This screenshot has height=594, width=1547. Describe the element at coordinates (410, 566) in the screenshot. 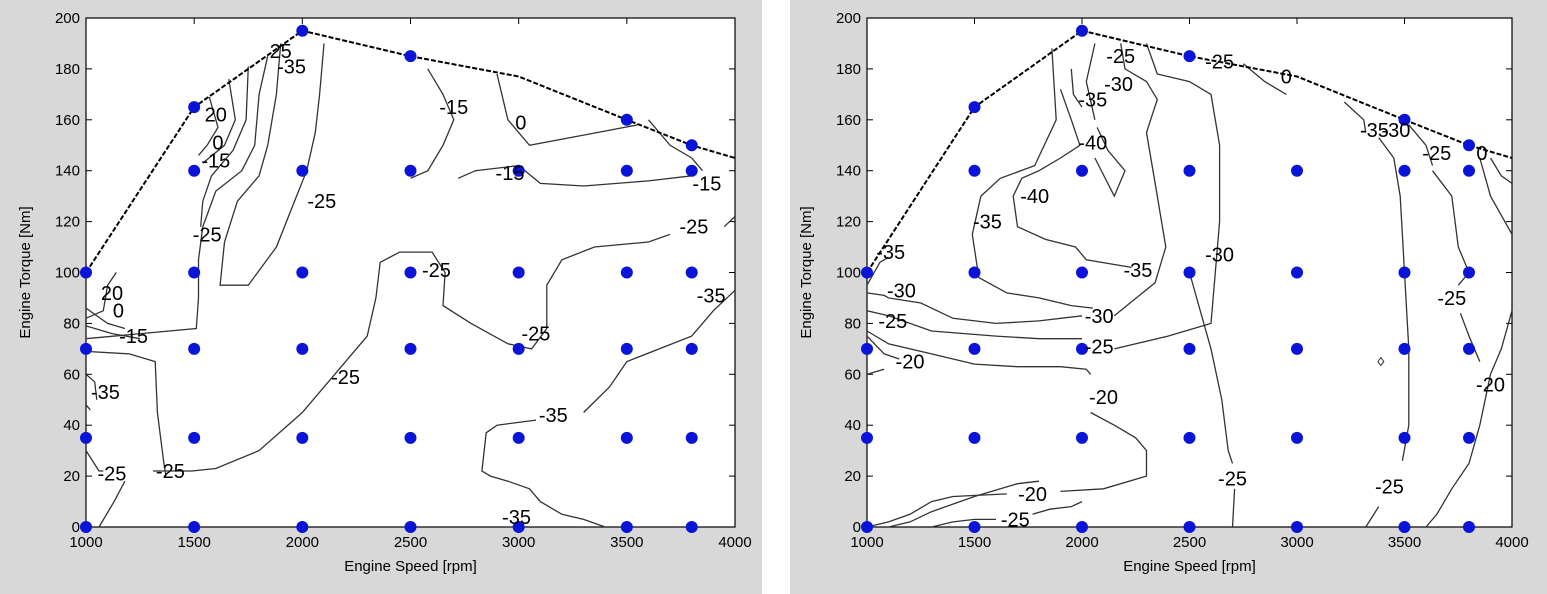

I see `x-axis-label: Engine Speed [rpm]` at that location.